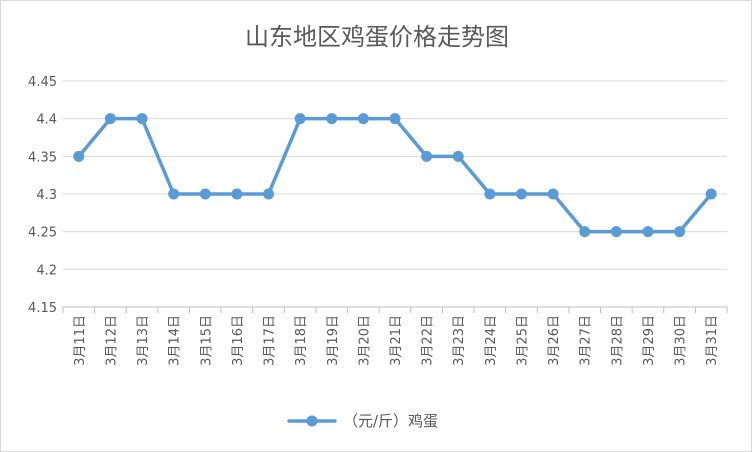 This screenshot has width=752, height=452. Describe the element at coordinates (42, 157) in the screenshot. I see `y-tick-label: 4.35` at that location.